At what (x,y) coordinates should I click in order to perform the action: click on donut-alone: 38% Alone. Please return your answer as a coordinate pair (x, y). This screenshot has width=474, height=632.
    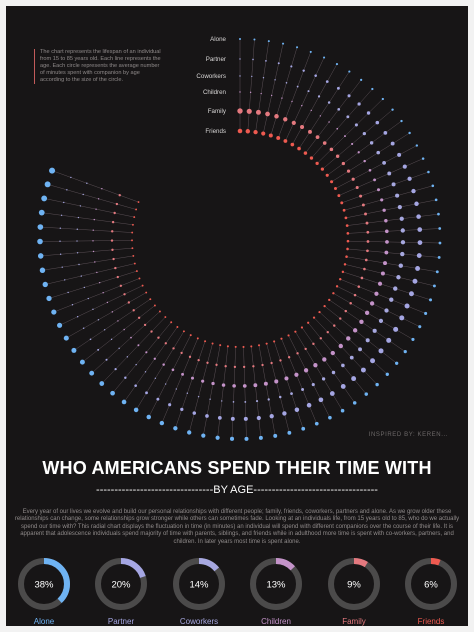
    Looking at the image, I should click on (44, 591).